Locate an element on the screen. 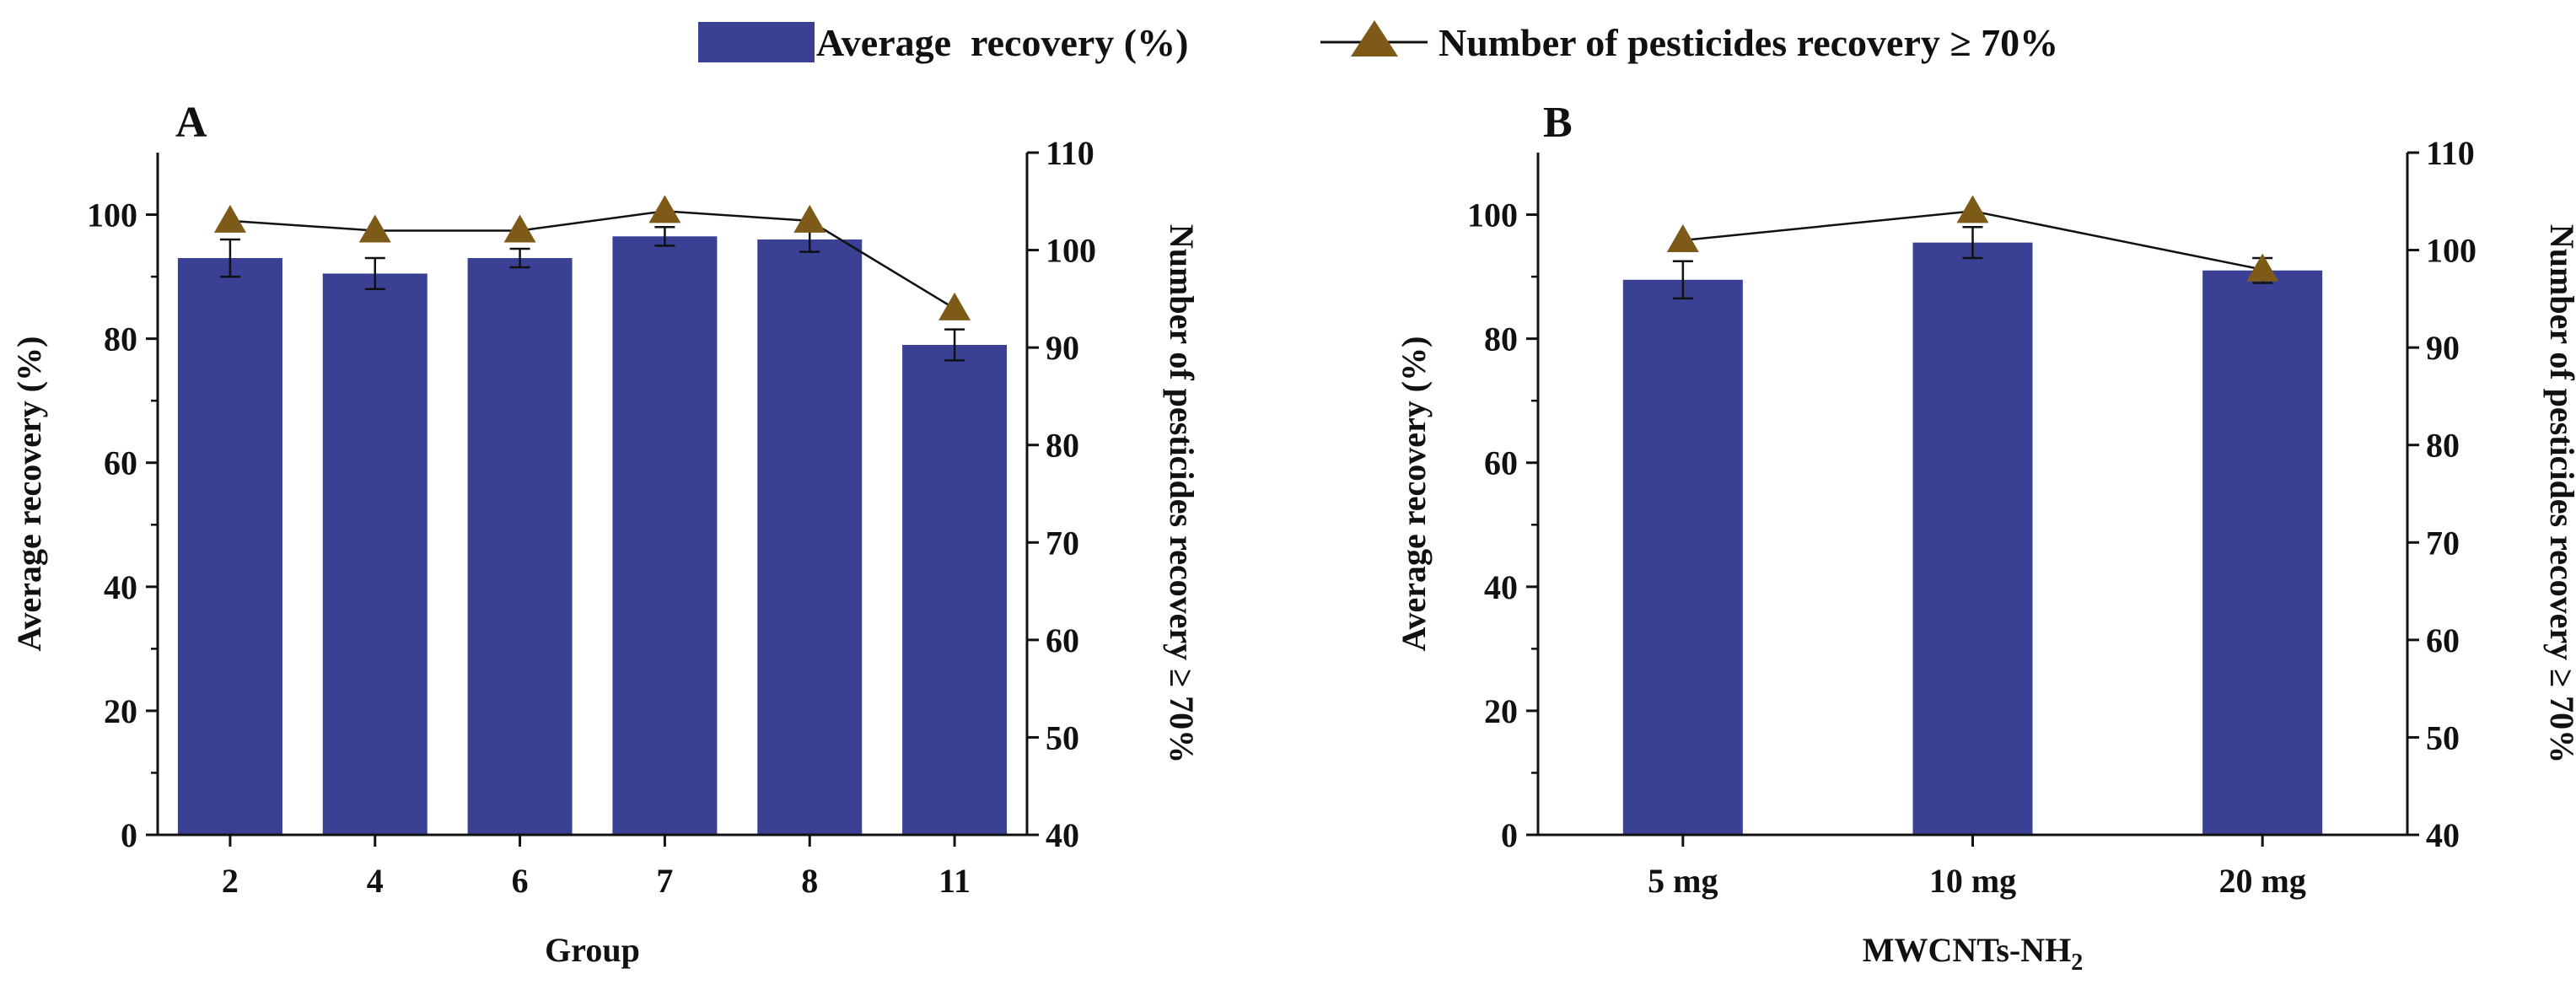 This screenshot has height=990, width=2576. x-tick-label: 4 is located at coordinates (375, 881).